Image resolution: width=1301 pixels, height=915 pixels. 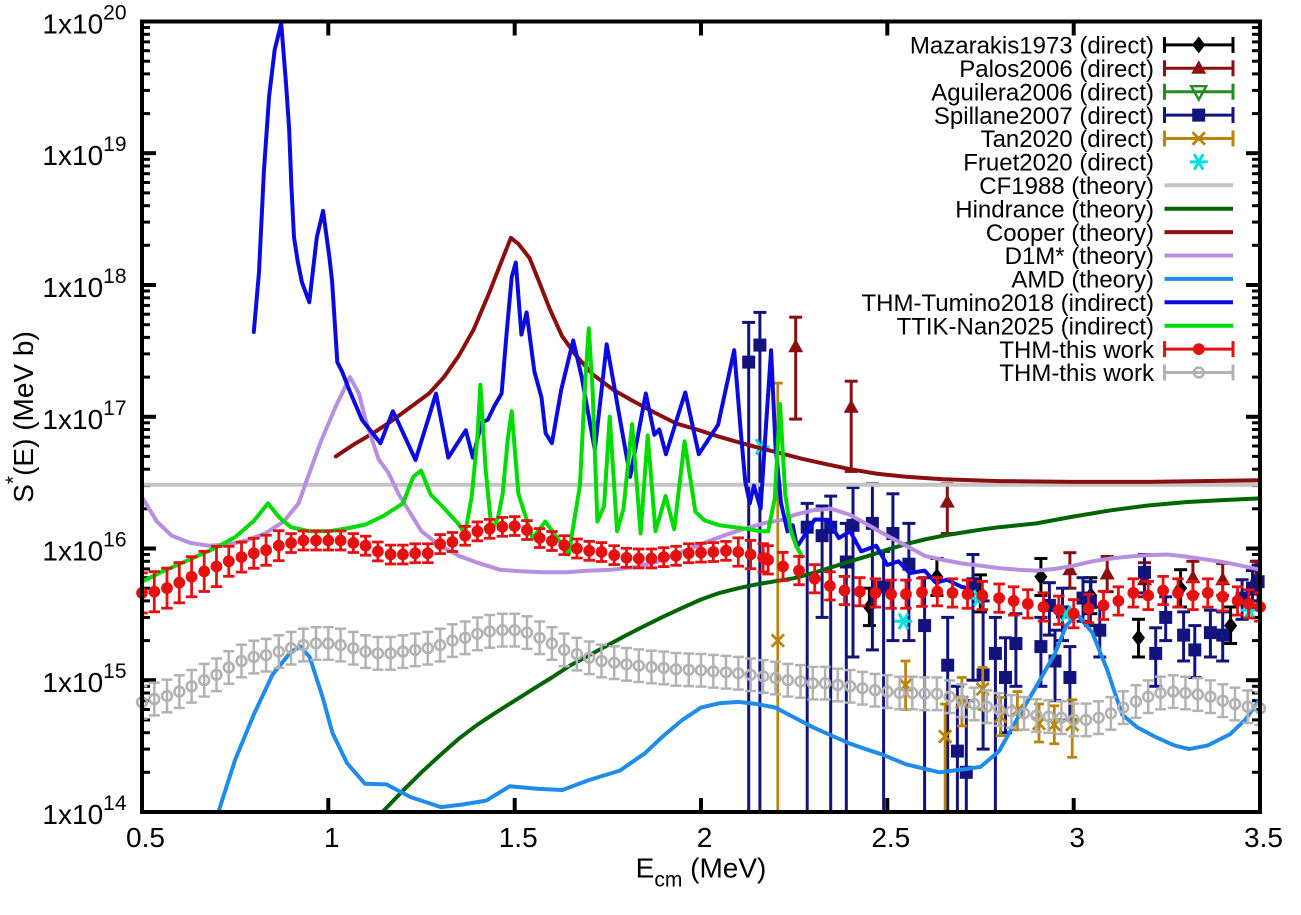 I want to click on svg-text: Mazarakis1973 (direct), so click(x=1032, y=46).